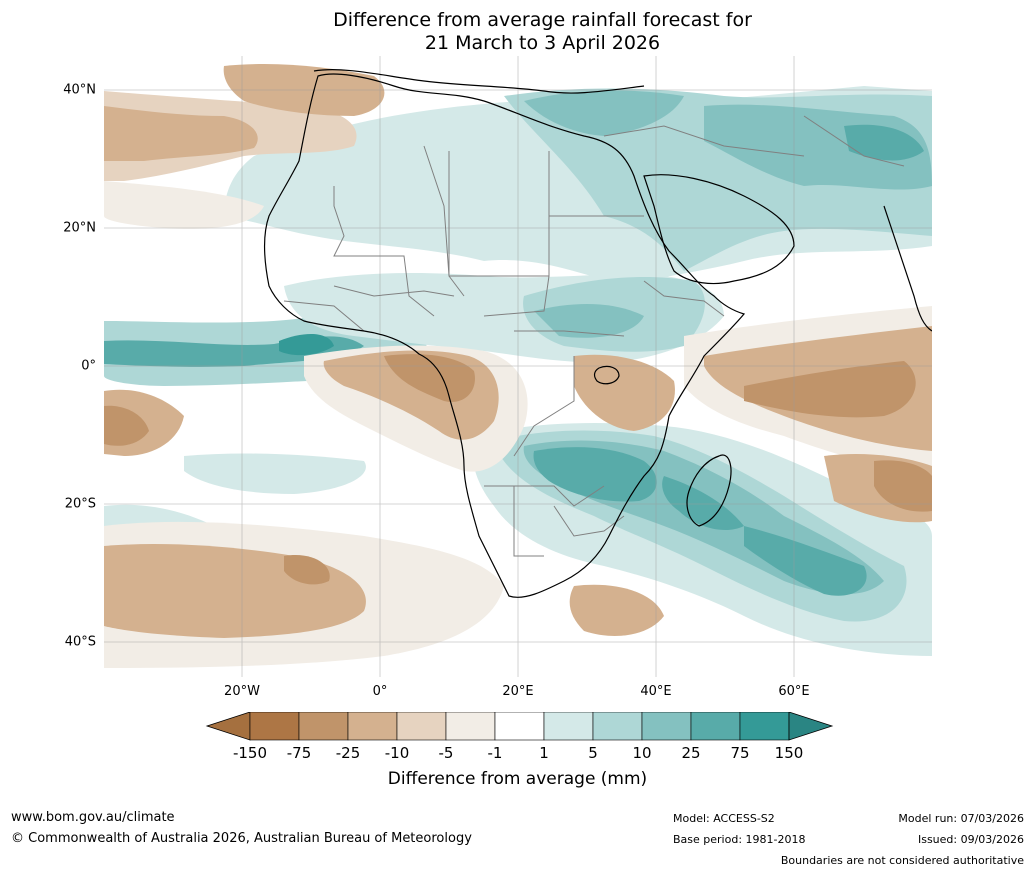  Describe the element at coordinates (499, 214) in the screenshot. I see `border-libya-egypt` at that location.